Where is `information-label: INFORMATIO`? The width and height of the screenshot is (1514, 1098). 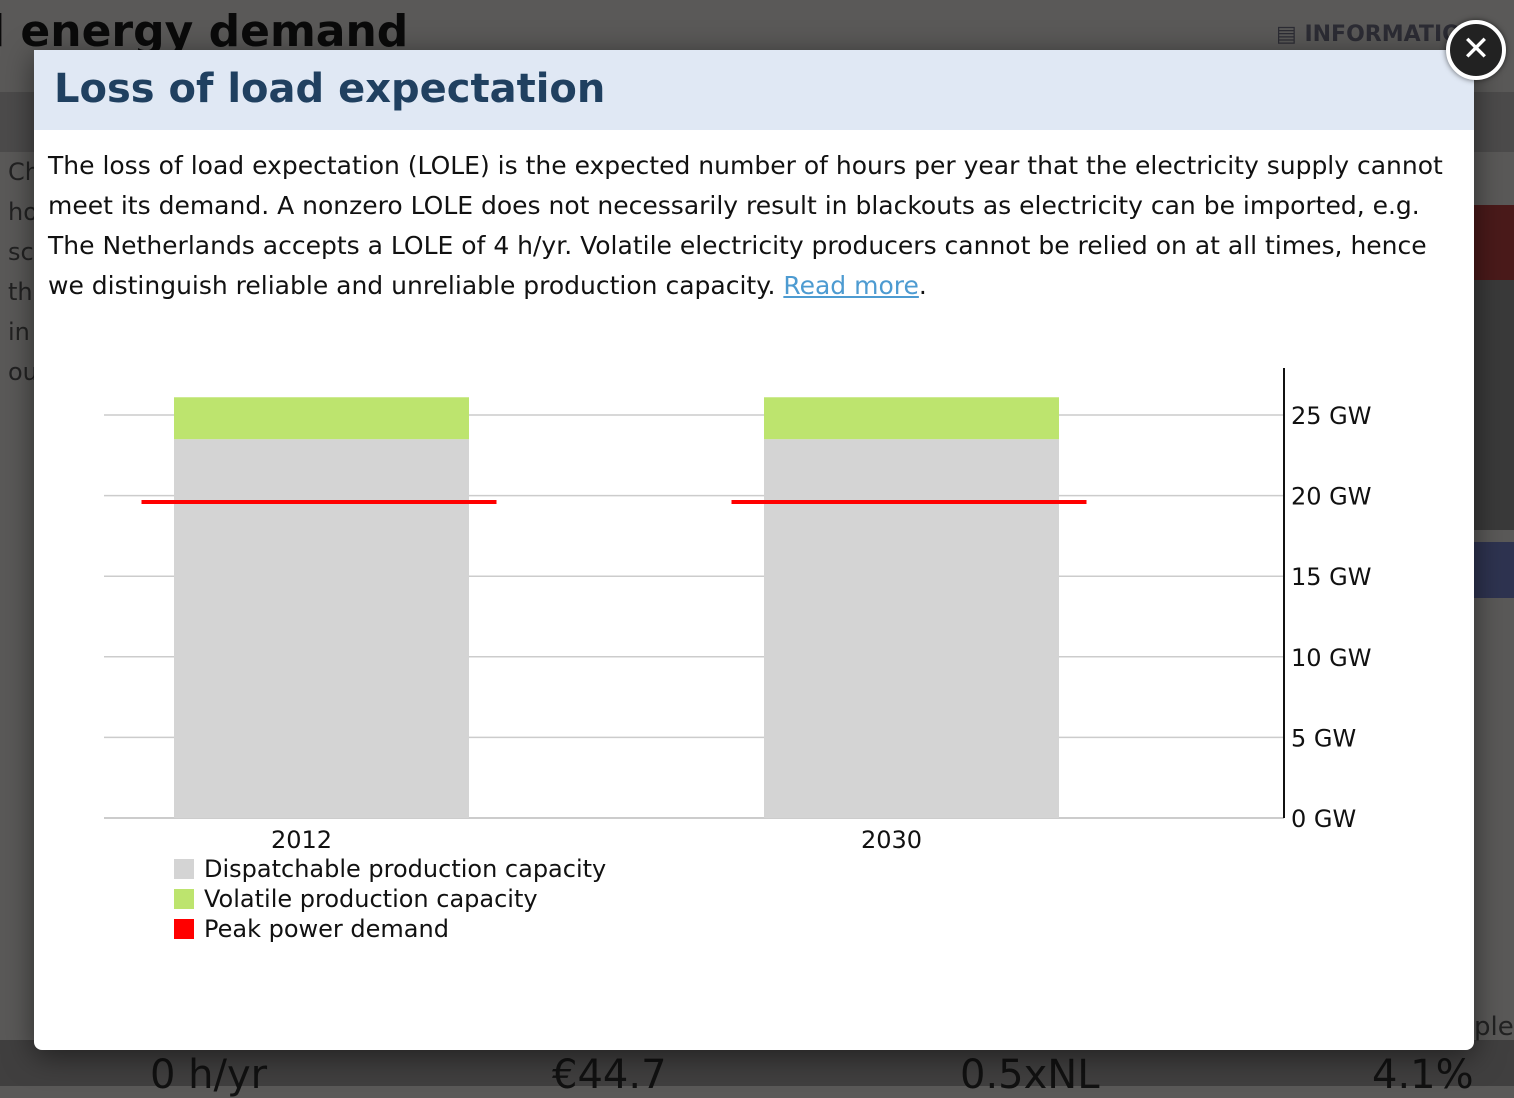
information-label: INFORMATIO is located at coordinates (1382, 34).